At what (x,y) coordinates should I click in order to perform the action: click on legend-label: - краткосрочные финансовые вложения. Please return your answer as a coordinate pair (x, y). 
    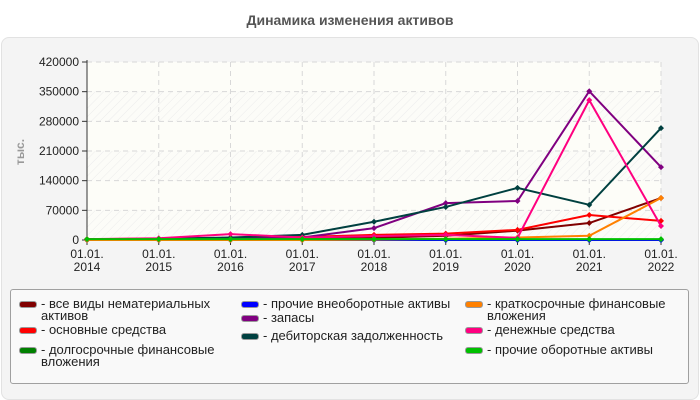
    Looking at the image, I should click on (576, 309).